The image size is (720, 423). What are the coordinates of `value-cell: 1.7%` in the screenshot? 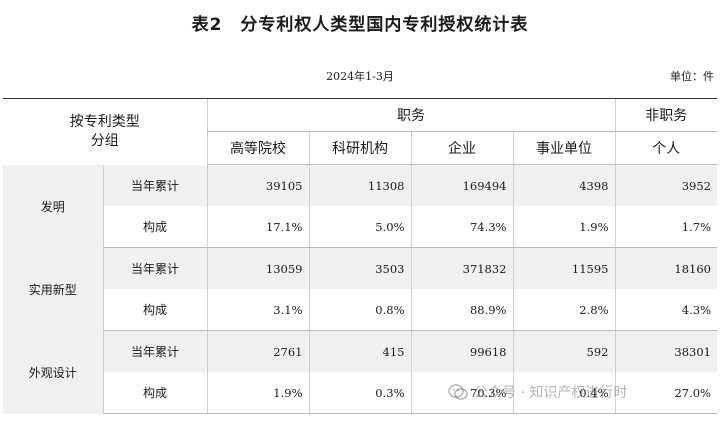 It's located at (665, 227).